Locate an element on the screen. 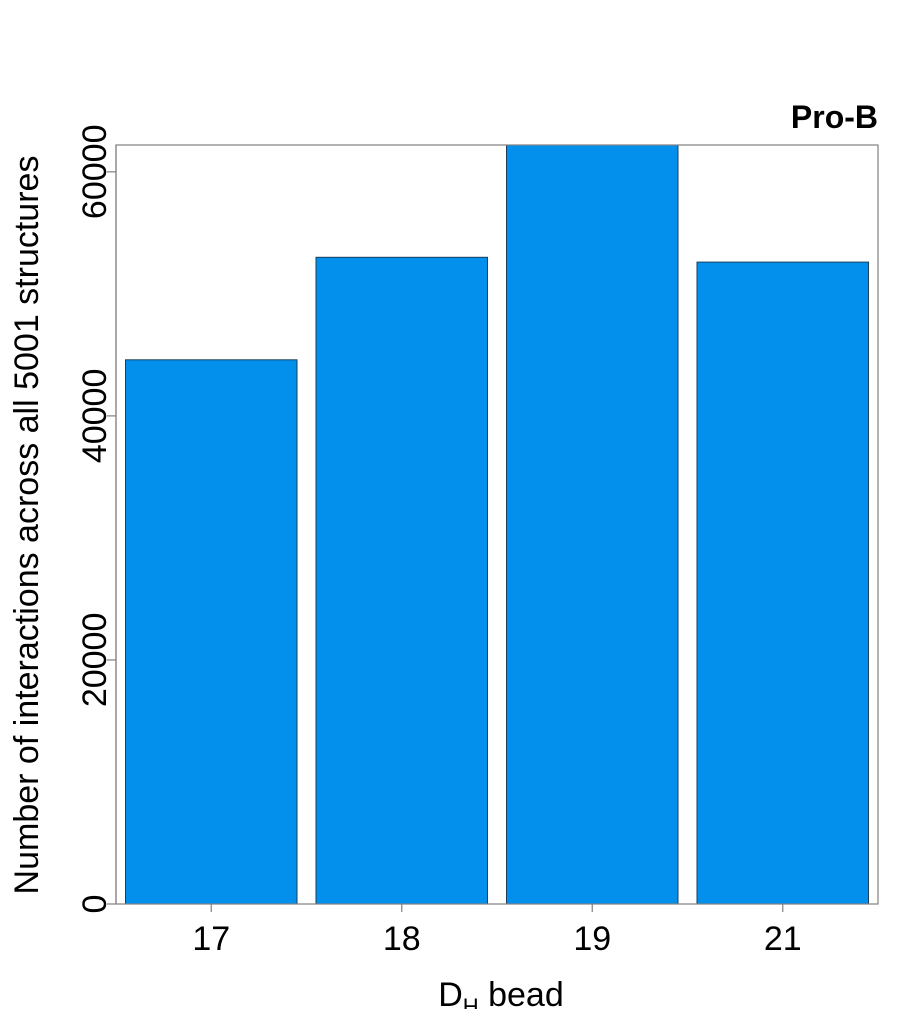 Image resolution: width=916 pixels, height=1009 pixels. x-axis-title-subscript: H is located at coordinates (471, 1001).